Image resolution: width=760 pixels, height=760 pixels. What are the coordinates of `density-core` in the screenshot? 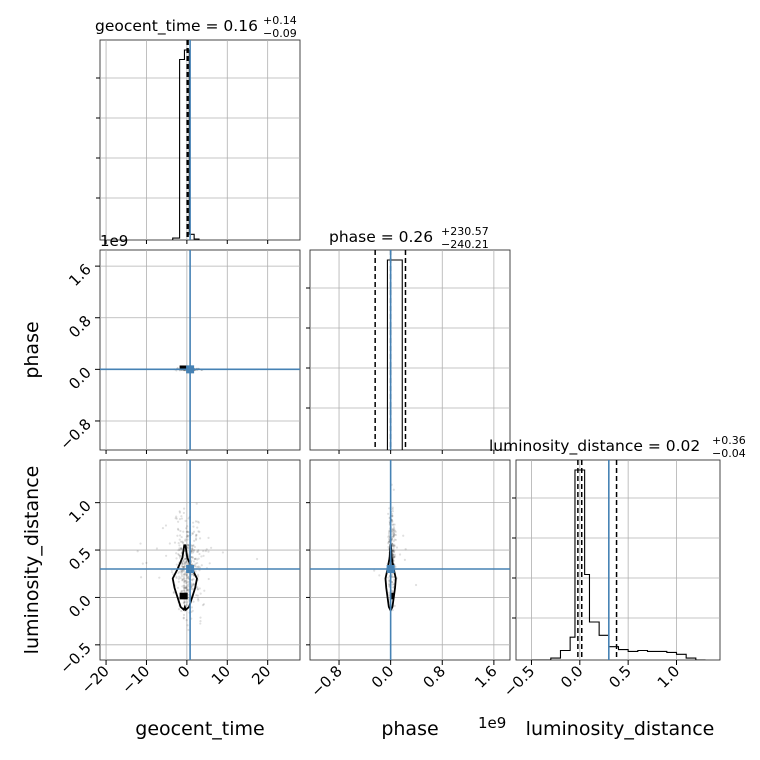 It's located at (183, 367).